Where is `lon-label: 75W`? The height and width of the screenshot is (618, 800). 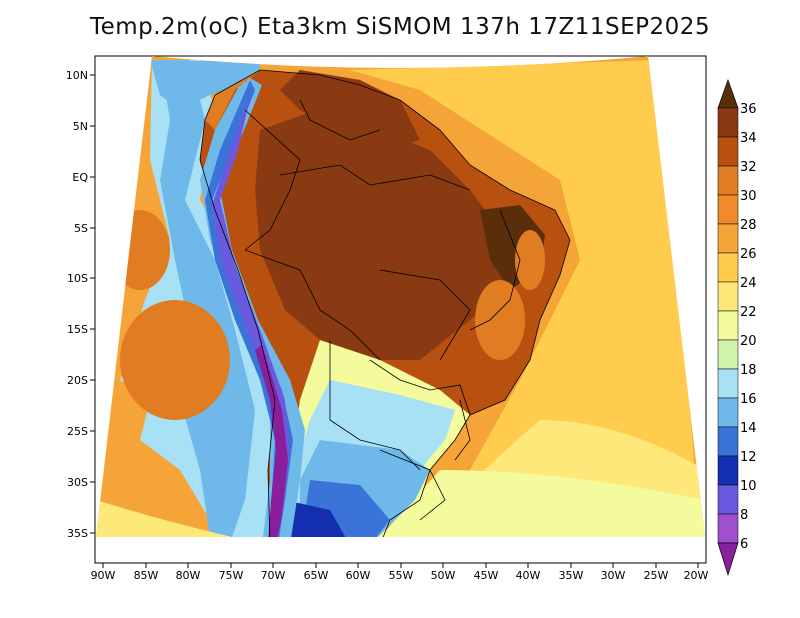
lon-label: 75W is located at coordinates (231, 575).